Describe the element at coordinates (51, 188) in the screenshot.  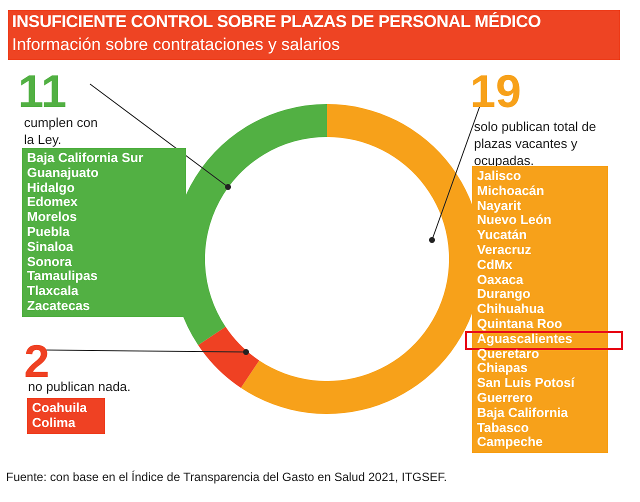
I see `text: Hidalgo` at that location.